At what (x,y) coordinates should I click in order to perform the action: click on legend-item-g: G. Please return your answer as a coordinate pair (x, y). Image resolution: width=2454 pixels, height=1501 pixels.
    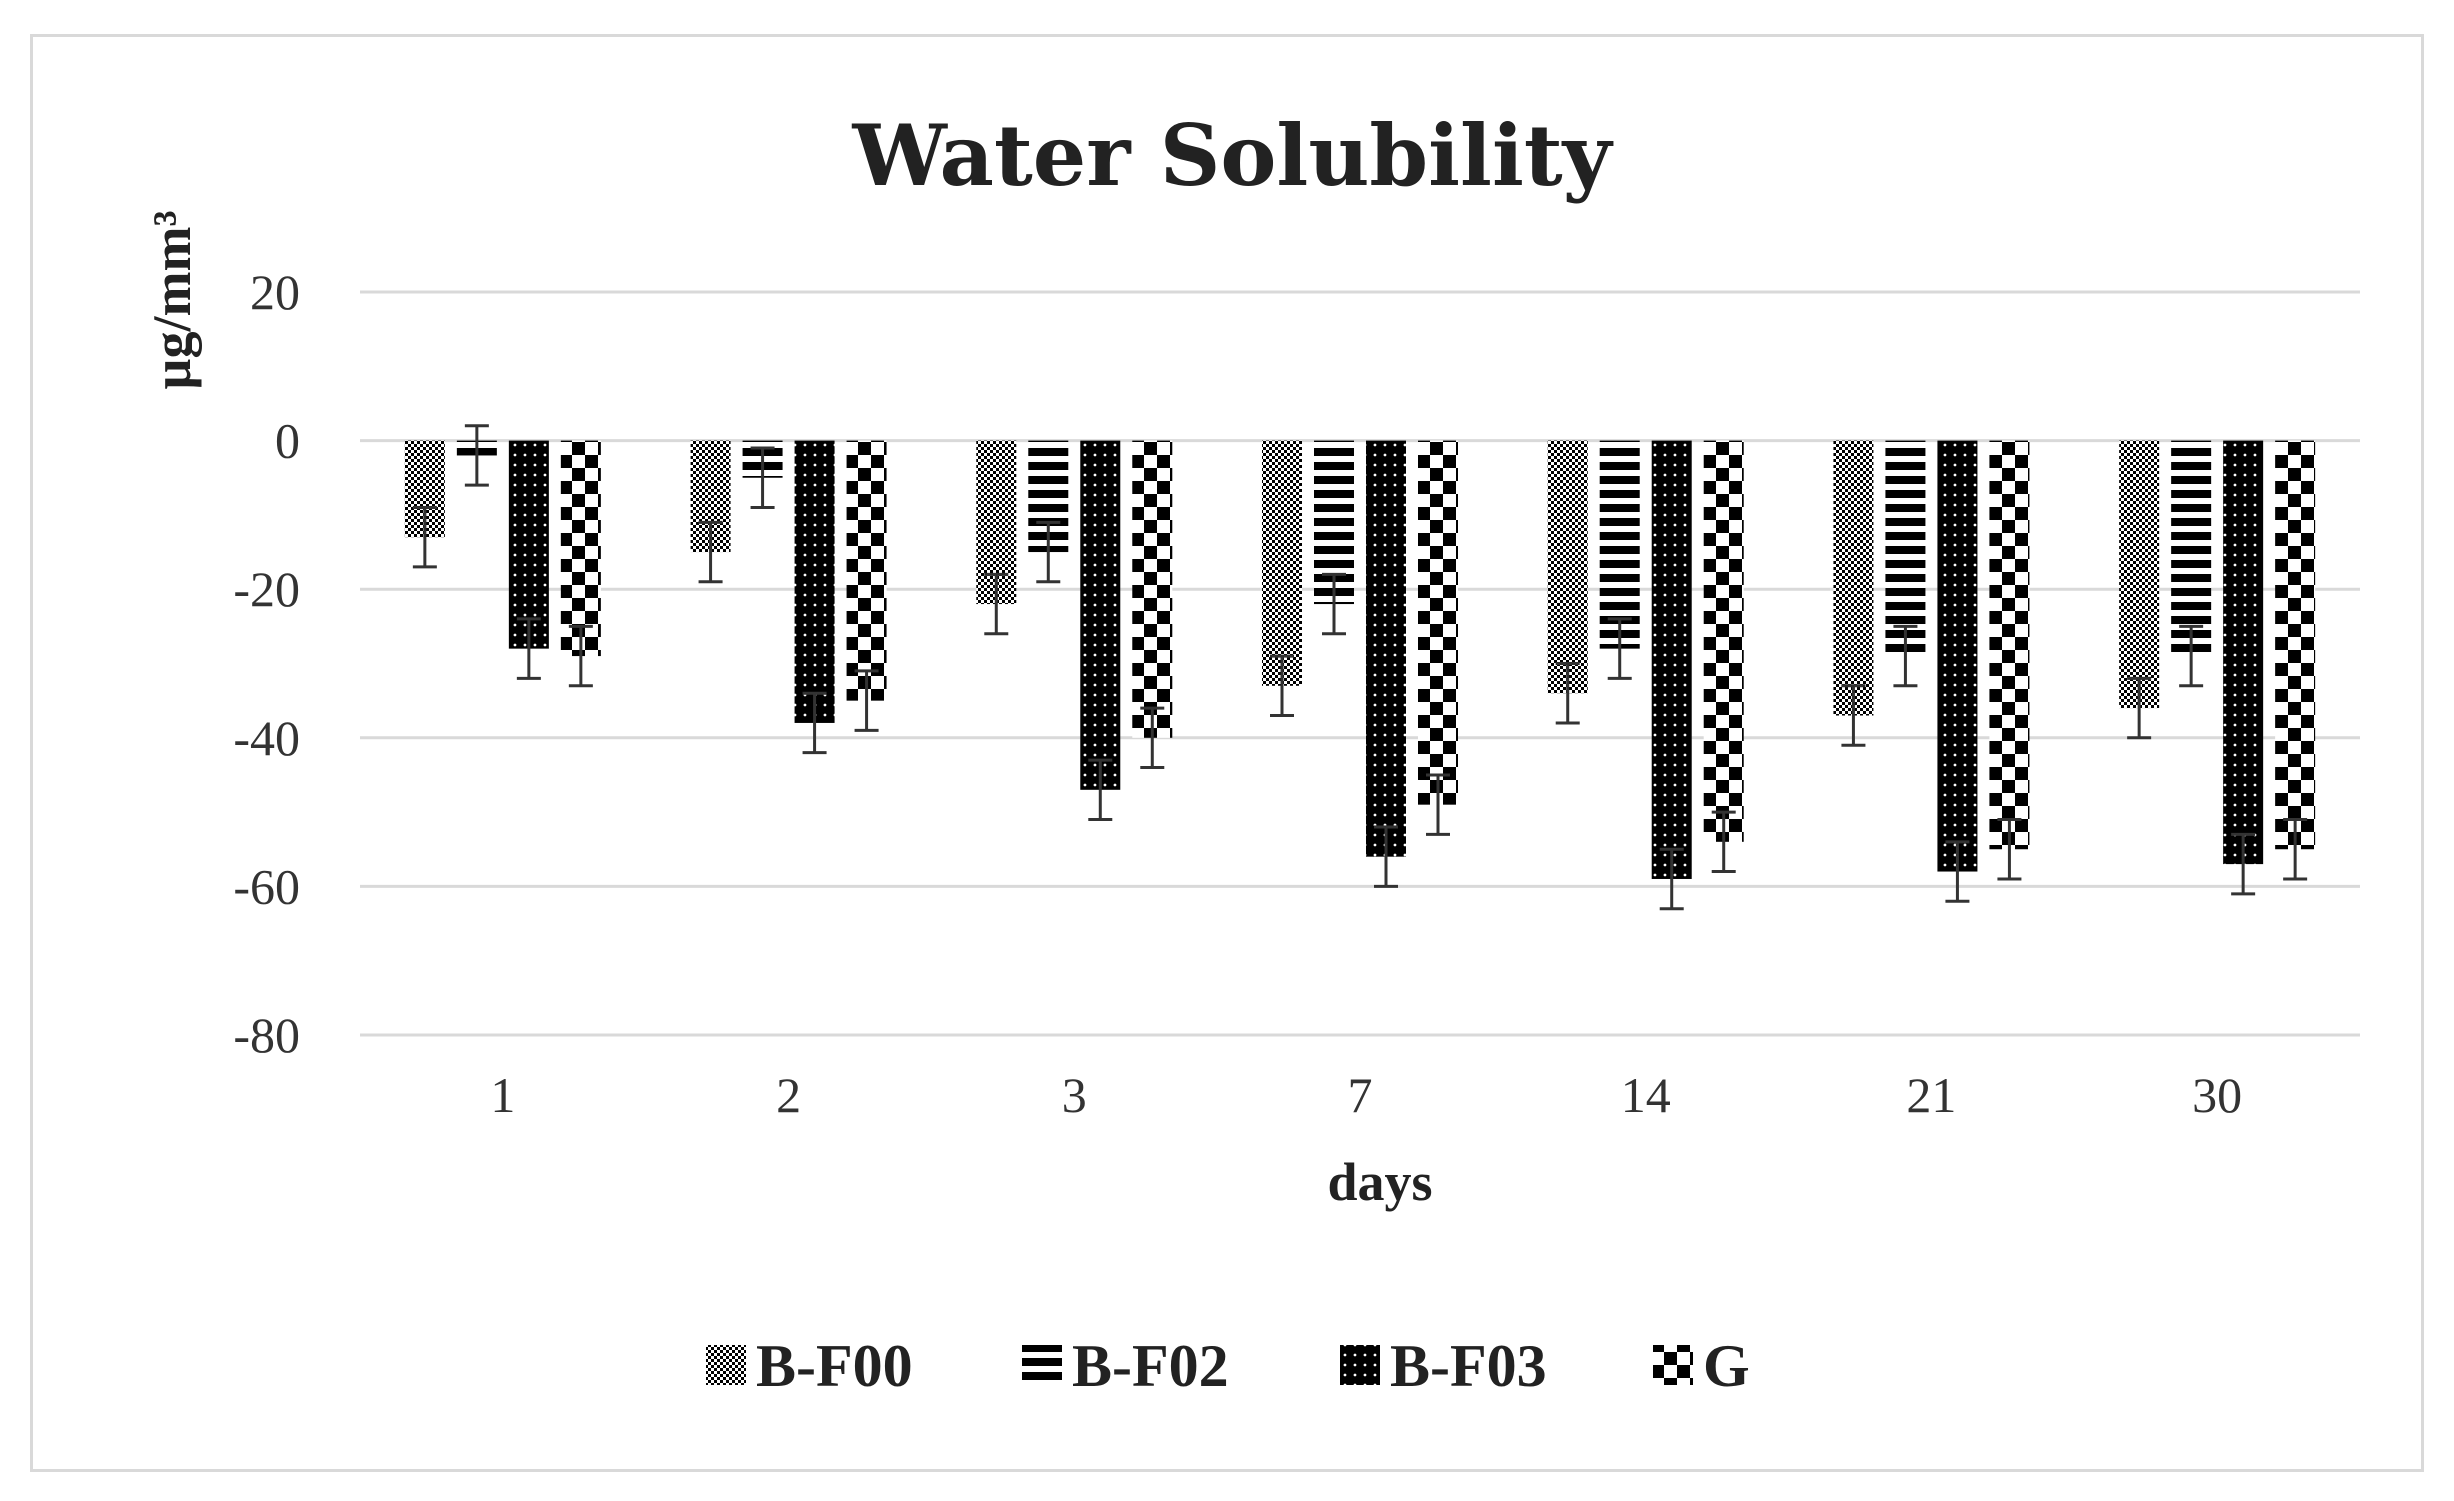
    Looking at the image, I should click on (1701, 1366).